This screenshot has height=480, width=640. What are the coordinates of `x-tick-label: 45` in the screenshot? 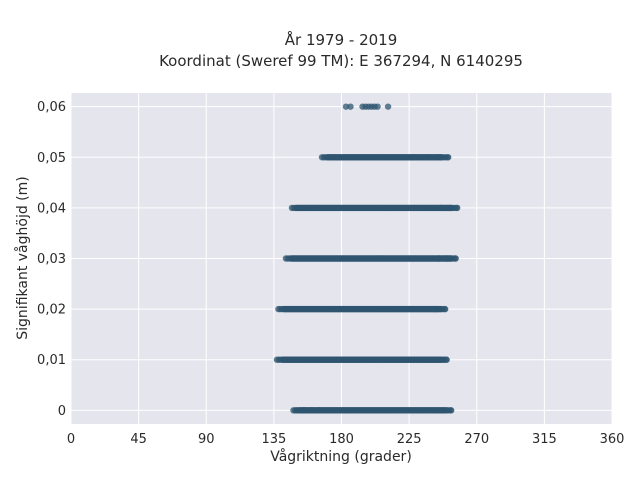 It's located at (138, 439).